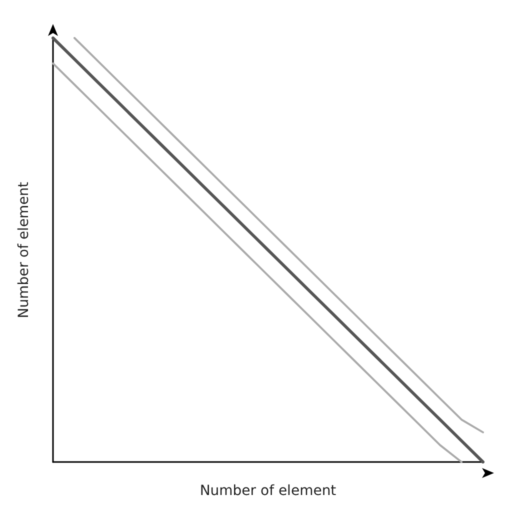 This screenshot has height=511, width=511. What do you see at coordinates (24, 249) in the screenshot?
I see `y-axis-title: Number of element` at bounding box center [24, 249].